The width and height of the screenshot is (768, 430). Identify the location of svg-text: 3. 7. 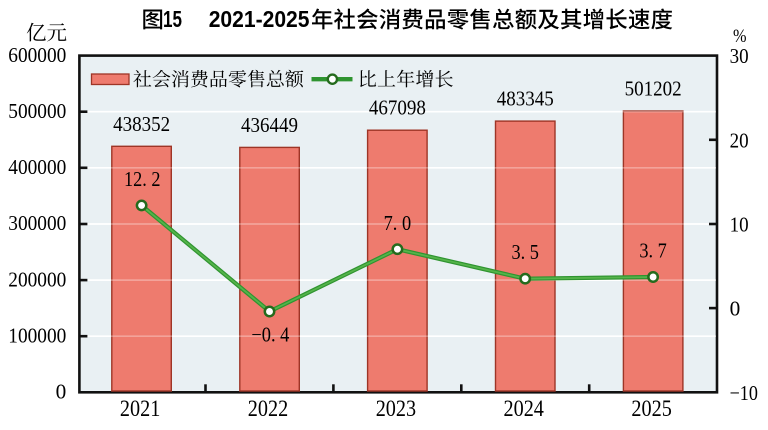
(653, 252).